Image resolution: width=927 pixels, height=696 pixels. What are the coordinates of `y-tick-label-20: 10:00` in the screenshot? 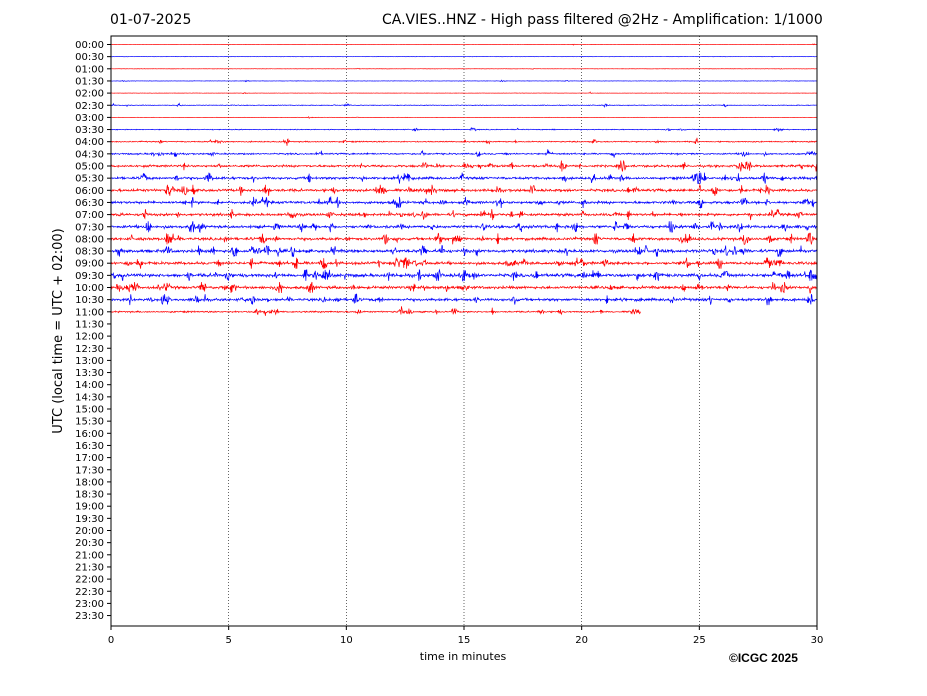 It's located at (89, 288).